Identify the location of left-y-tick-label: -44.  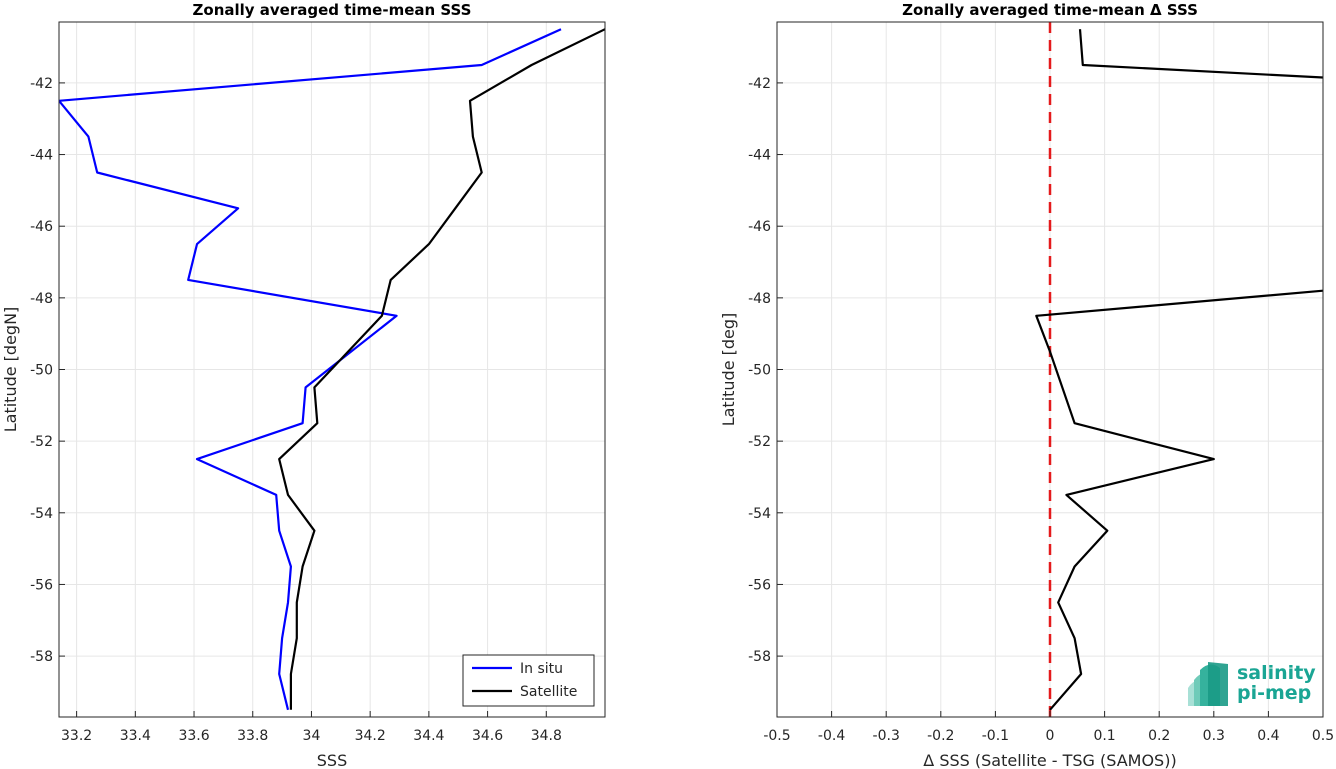
(41, 156).